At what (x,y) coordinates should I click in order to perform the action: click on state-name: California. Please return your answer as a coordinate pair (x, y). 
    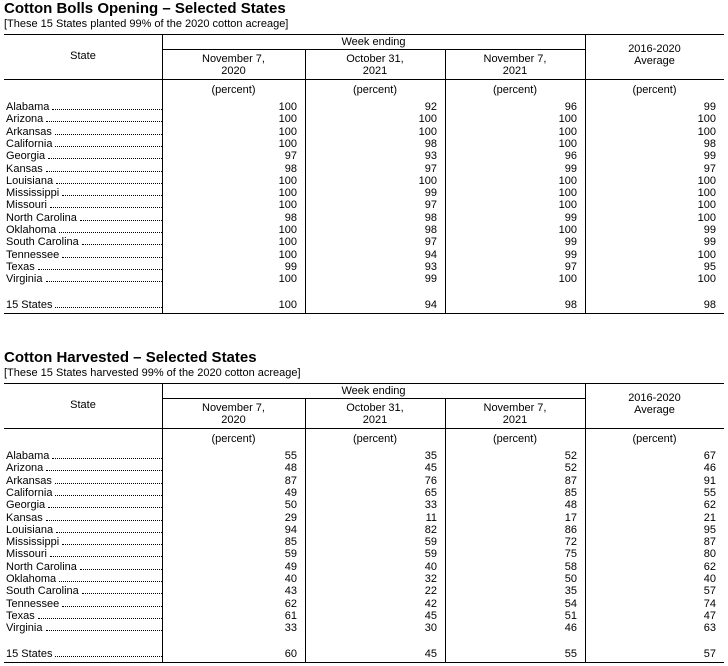
    Looking at the image, I should click on (84, 144).